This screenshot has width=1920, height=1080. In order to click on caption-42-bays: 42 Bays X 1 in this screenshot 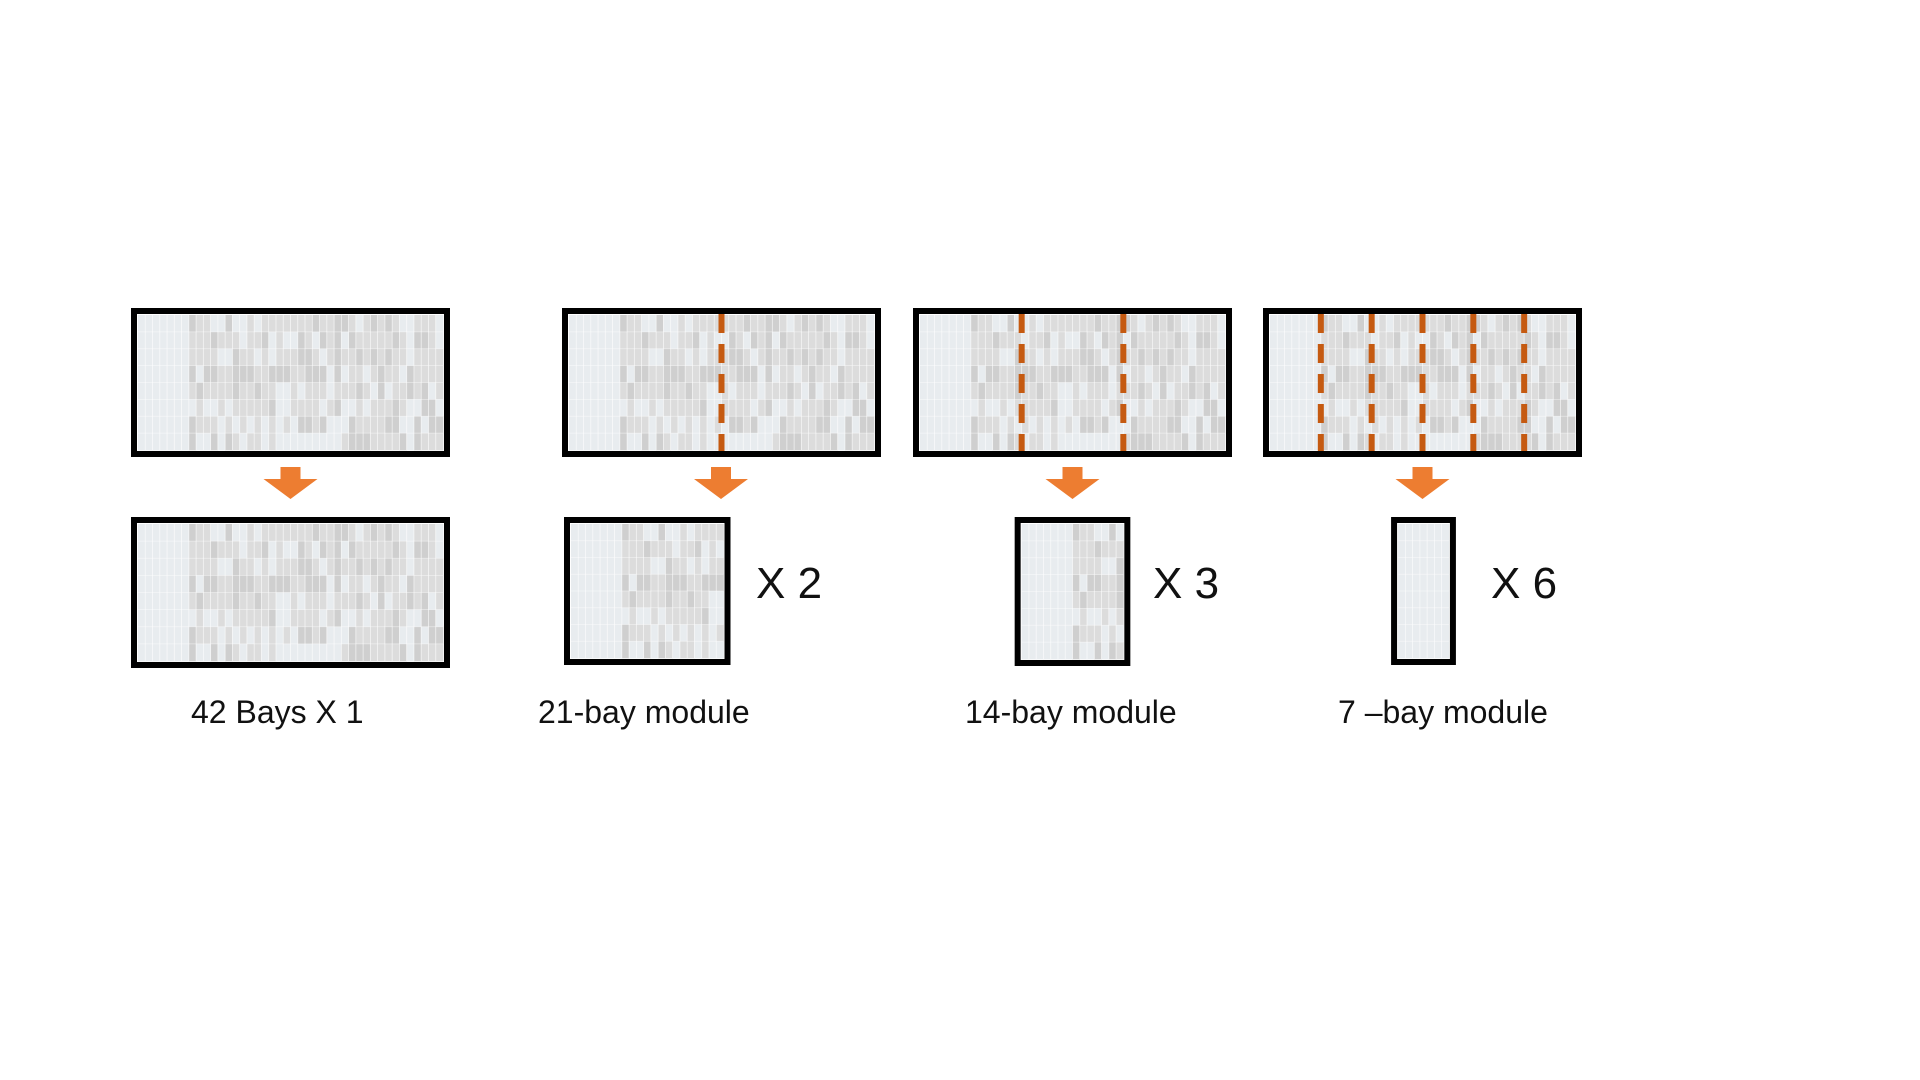, I will do `click(277, 712)`.